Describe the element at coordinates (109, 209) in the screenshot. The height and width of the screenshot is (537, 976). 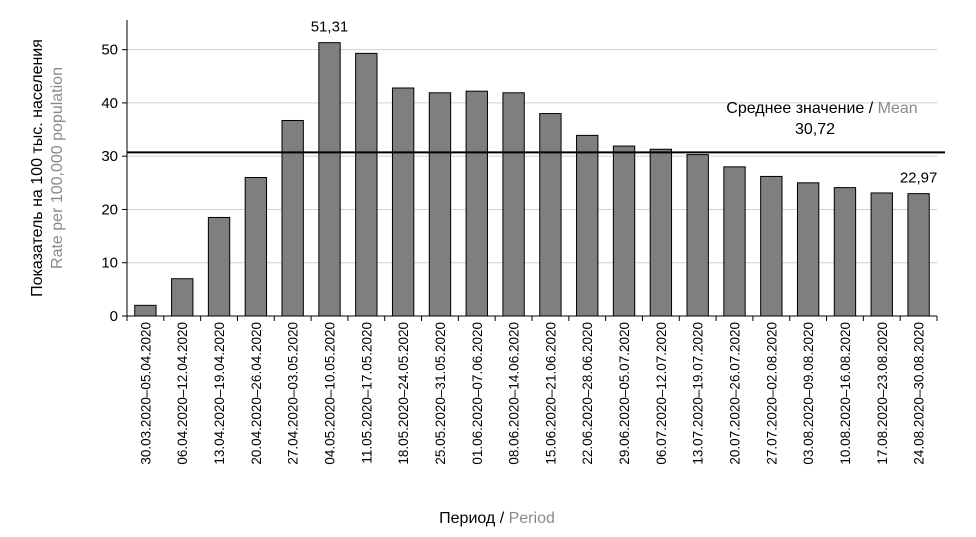
I see `y-tick-label-20: 20` at that location.